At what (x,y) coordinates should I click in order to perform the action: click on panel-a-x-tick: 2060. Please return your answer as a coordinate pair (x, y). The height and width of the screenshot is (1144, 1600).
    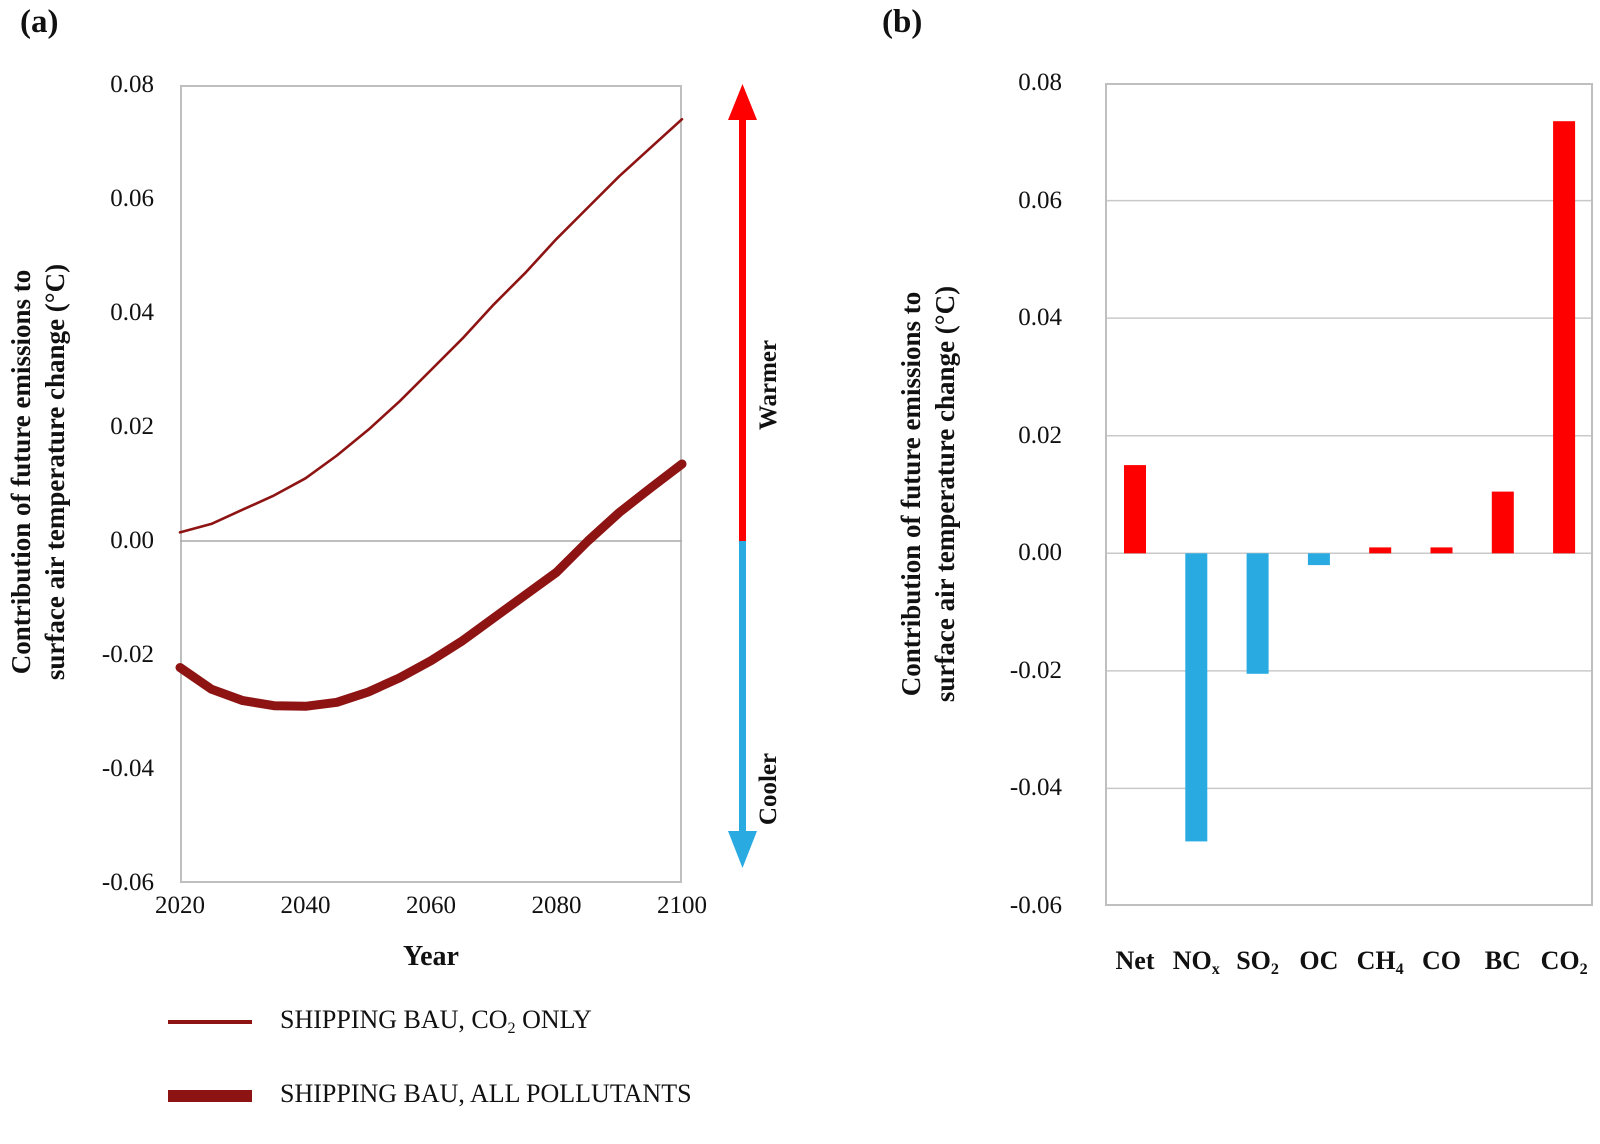
    Looking at the image, I should click on (431, 905).